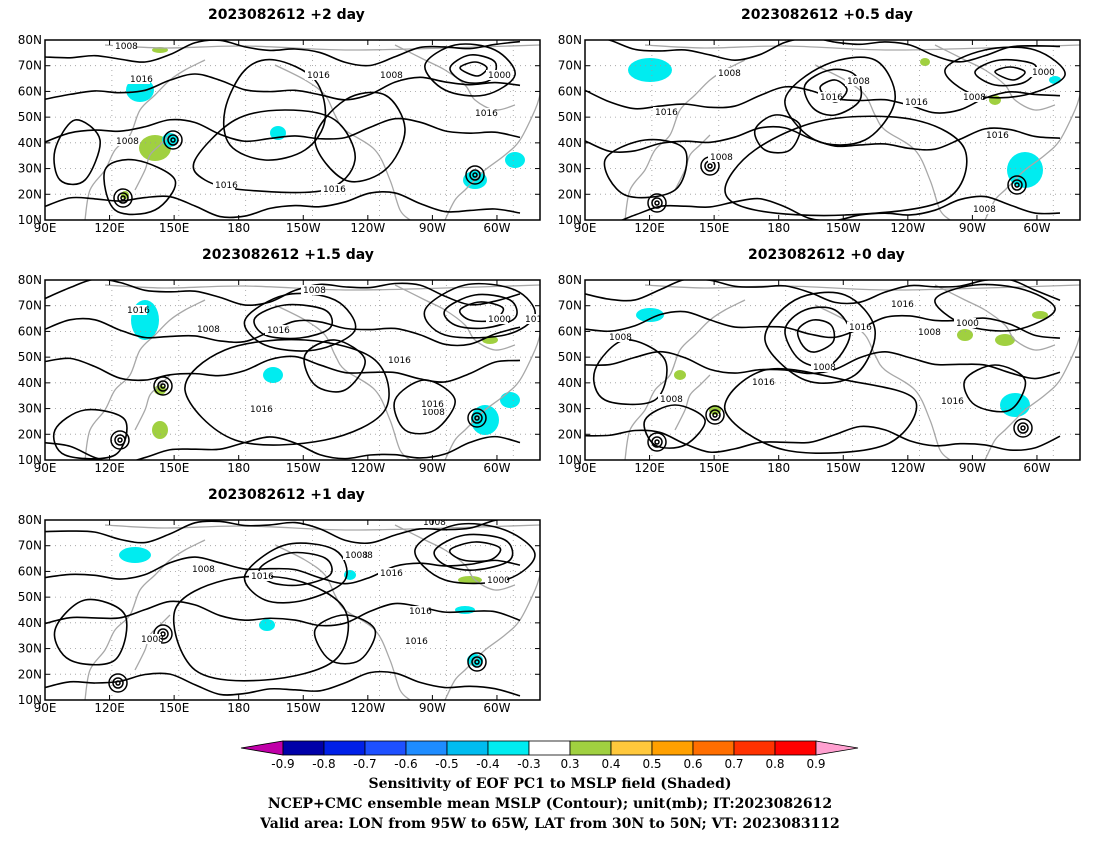 The image size is (1100, 850). I want to click on panel-title-p2: 2023082612 +0.5 day, so click(827, 15).